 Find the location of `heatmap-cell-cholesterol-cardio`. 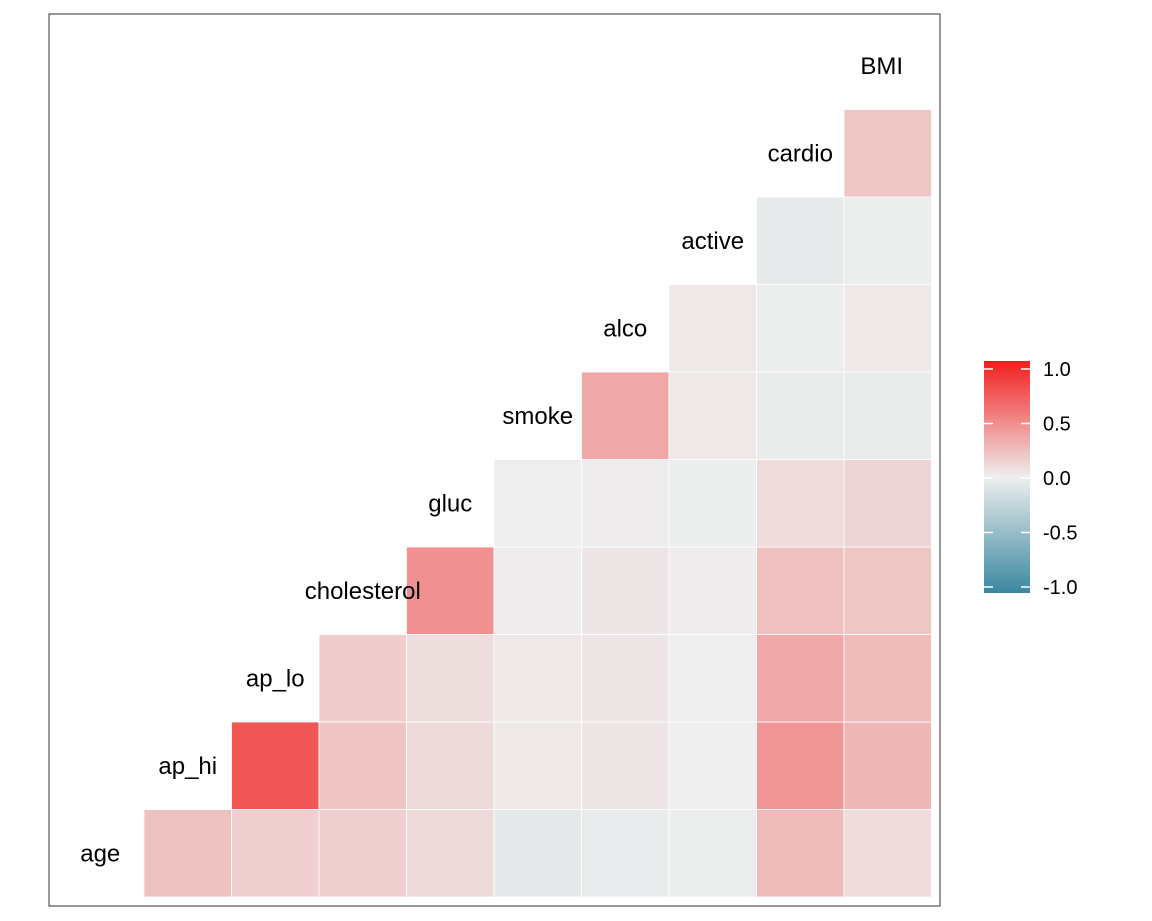

heatmap-cell-cholesterol-cardio is located at coordinates (800, 590).